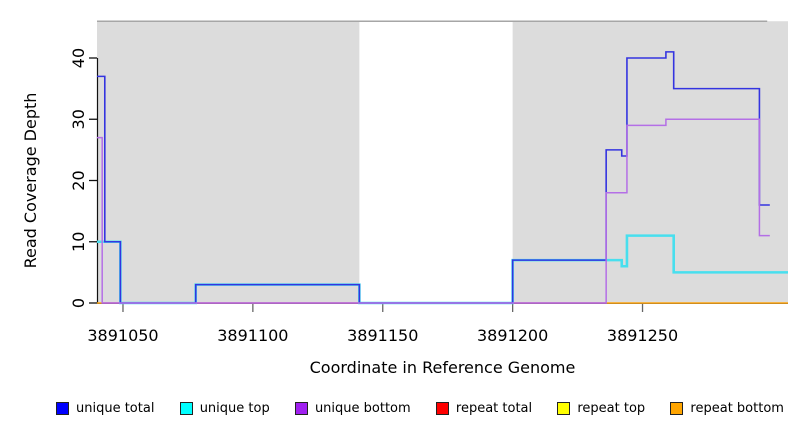 This screenshot has height=432, width=792. I want to click on legend-swatch-repeat-top, so click(564, 408).